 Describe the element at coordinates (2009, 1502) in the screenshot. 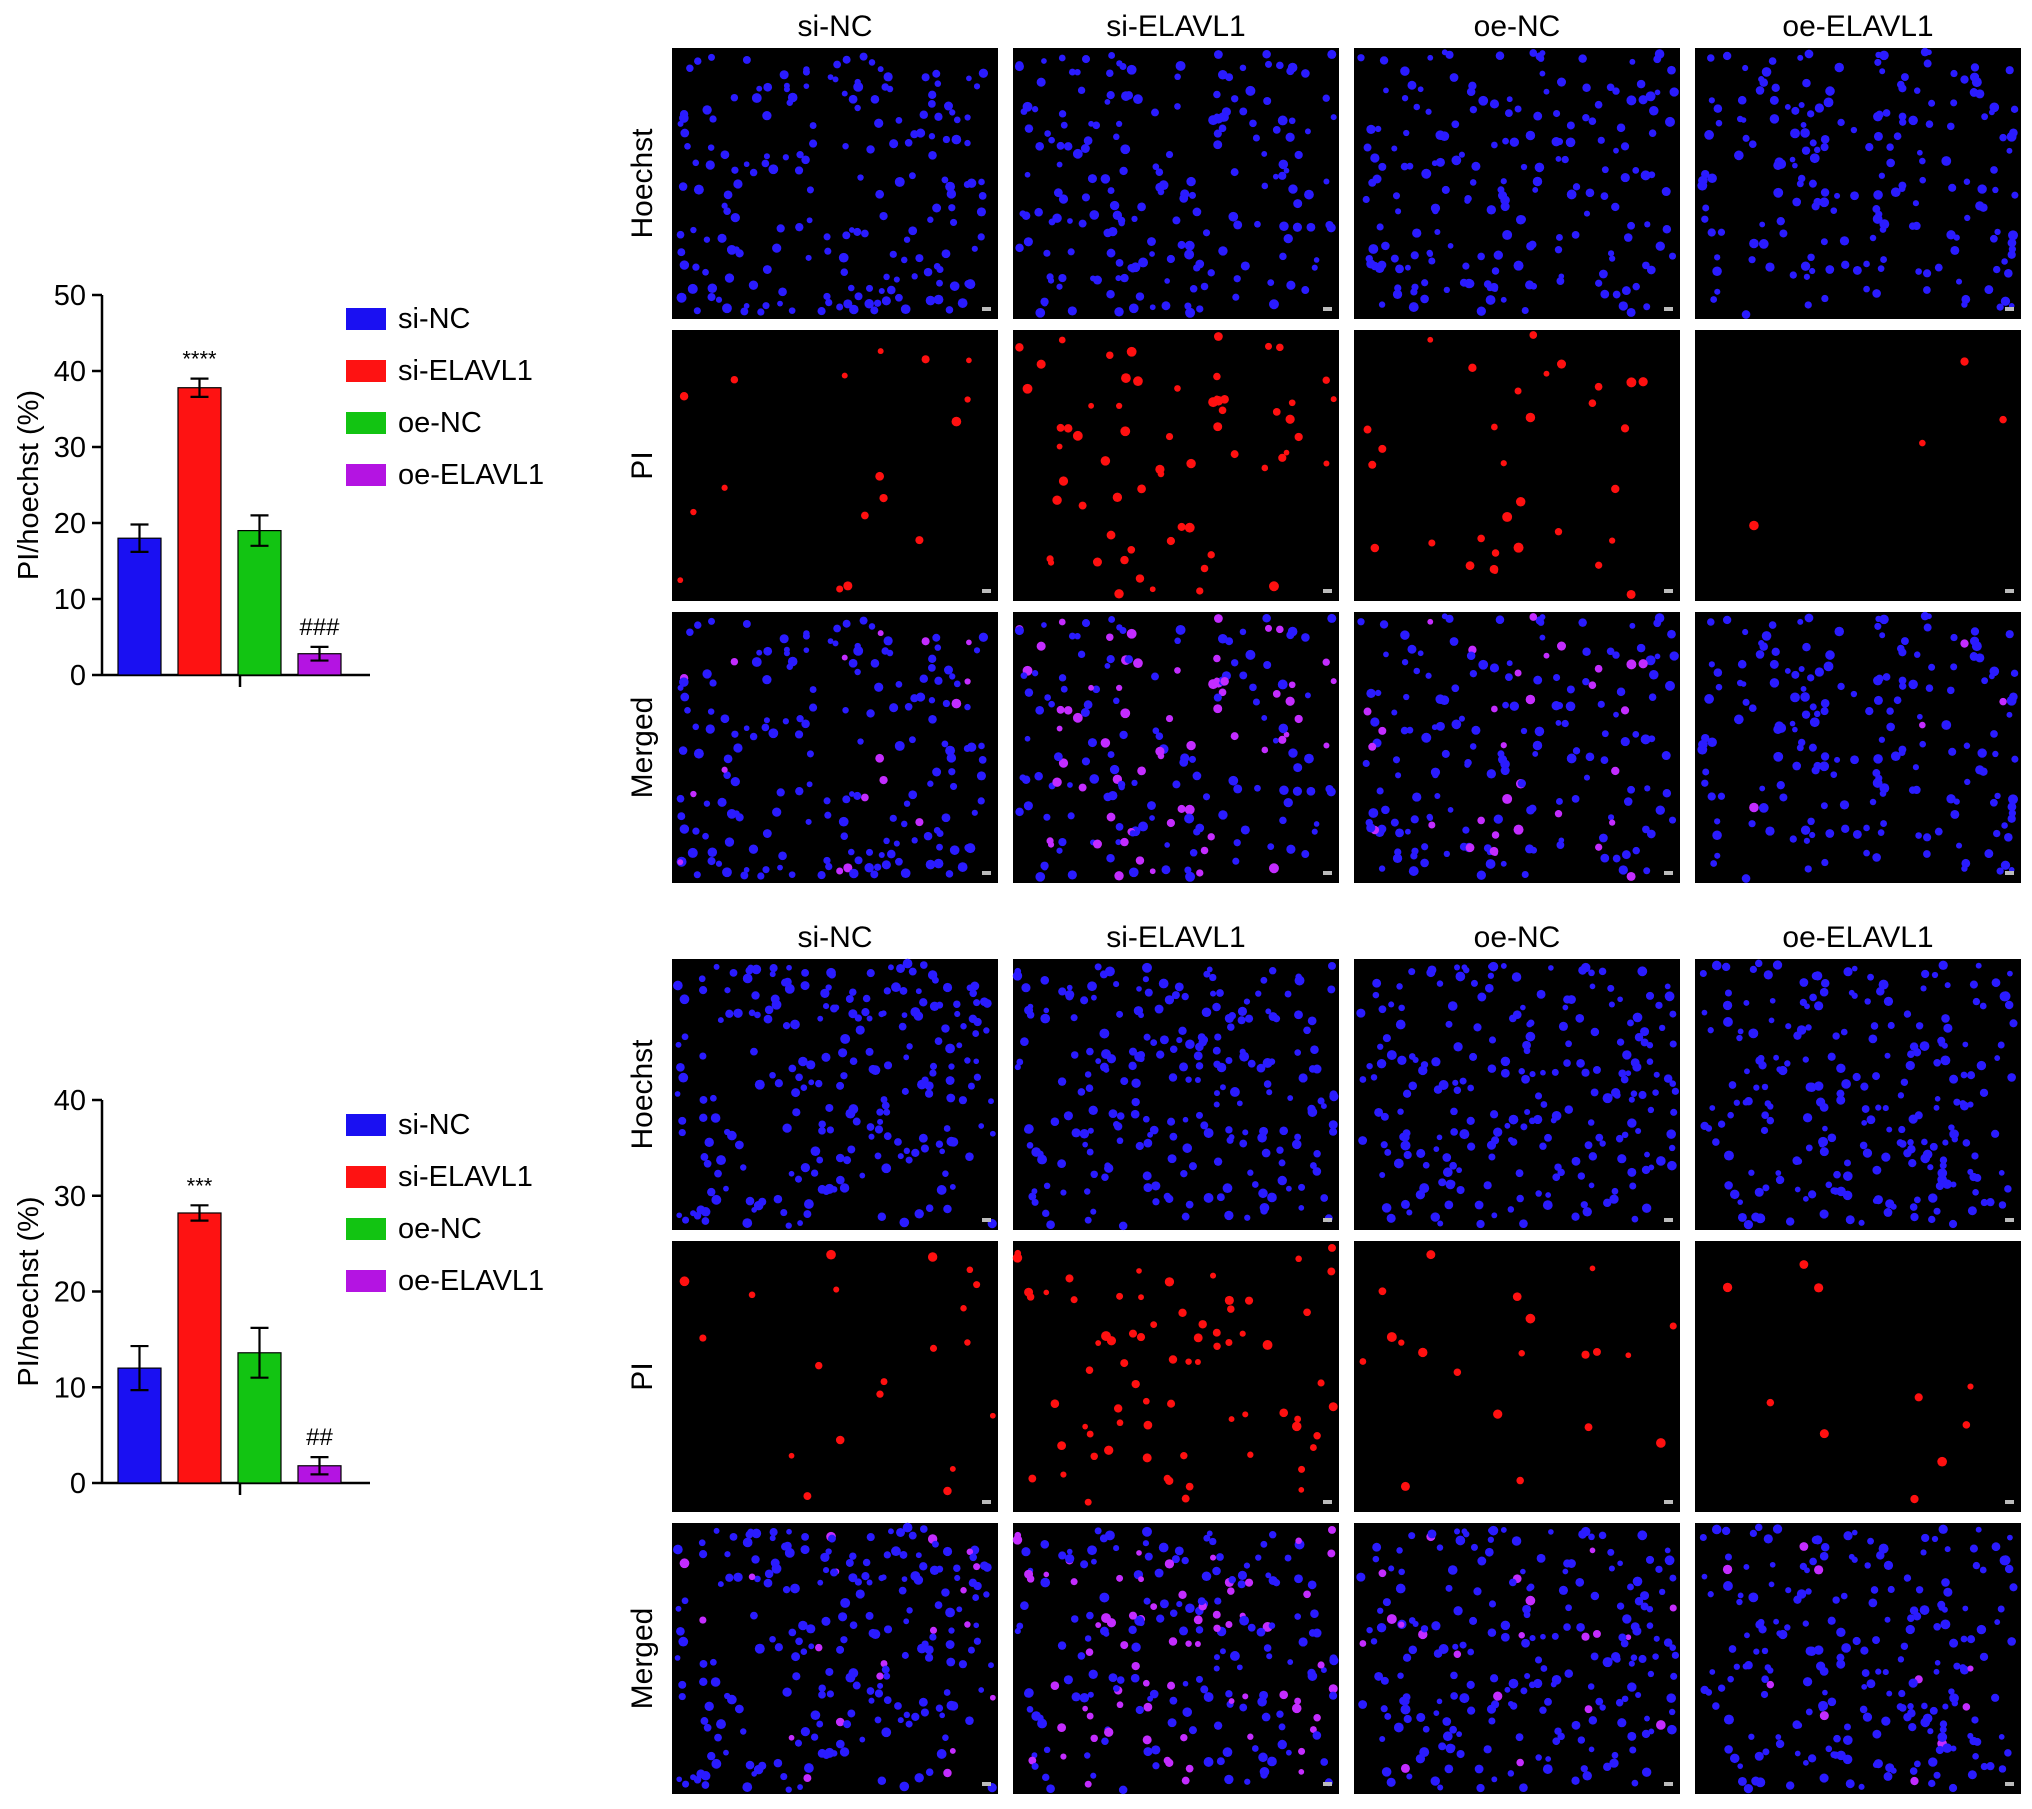

I see `scale-bar` at that location.